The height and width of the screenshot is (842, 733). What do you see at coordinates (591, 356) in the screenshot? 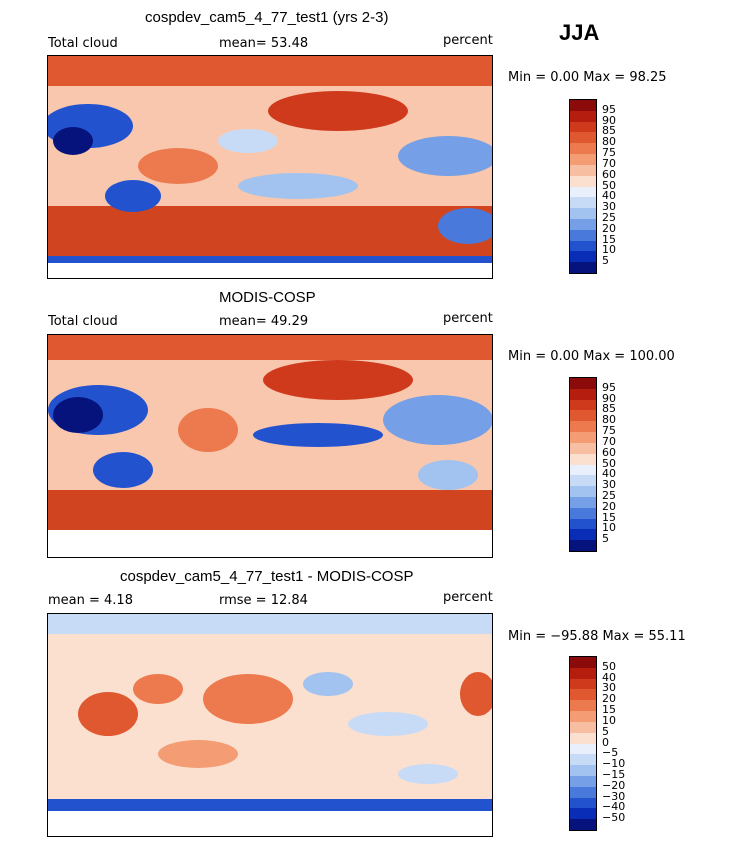
I see `panel-2-minmax: Min = 0.00 Max = 100.00` at bounding box center [591, 356].